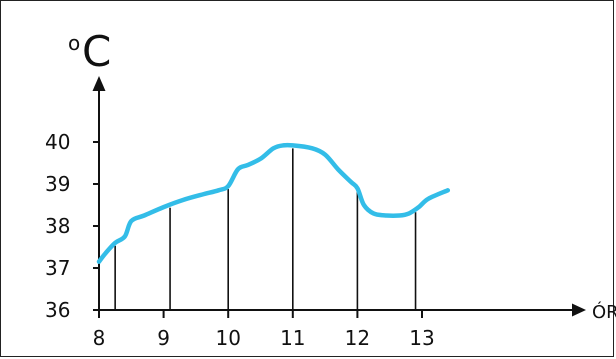  What do you see at coordinates (57, 142) in the screenshot?
I see `y-tick-label-40: 40` at bounding box center [57, 142].